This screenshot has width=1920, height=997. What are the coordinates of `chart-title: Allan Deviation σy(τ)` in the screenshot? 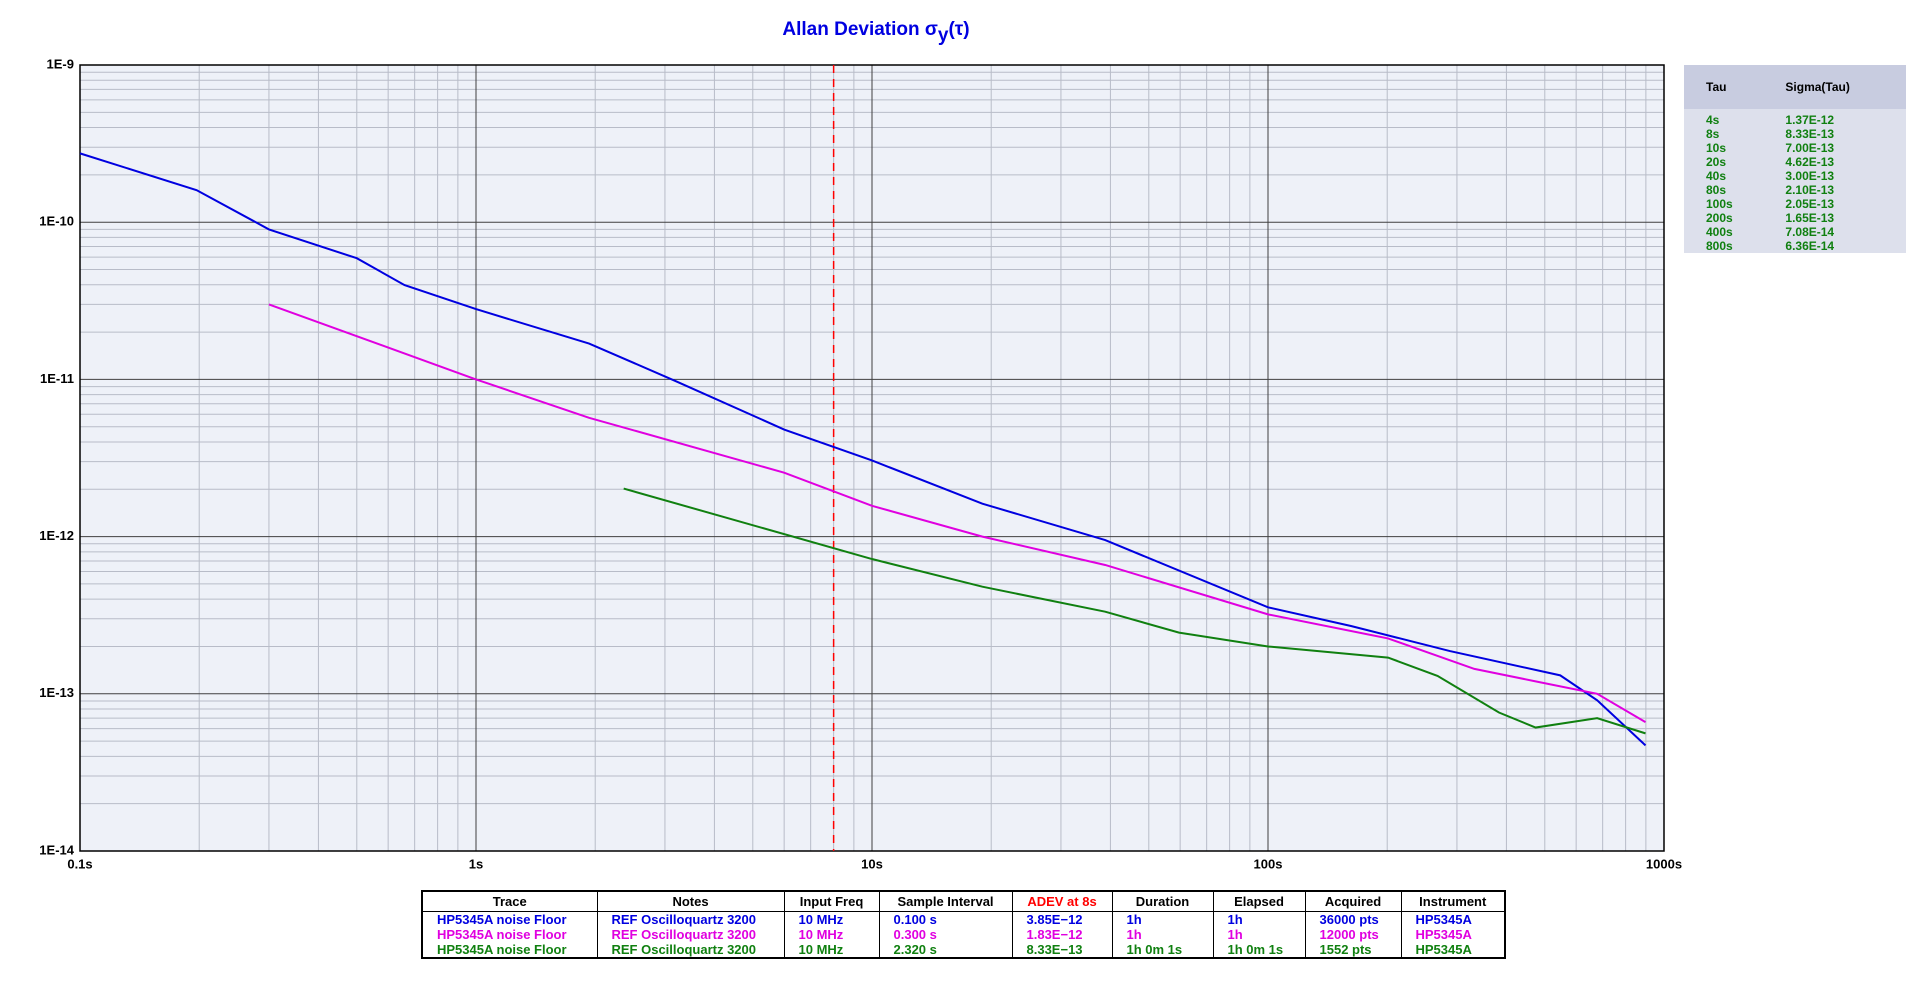 It's located at (875, 32).